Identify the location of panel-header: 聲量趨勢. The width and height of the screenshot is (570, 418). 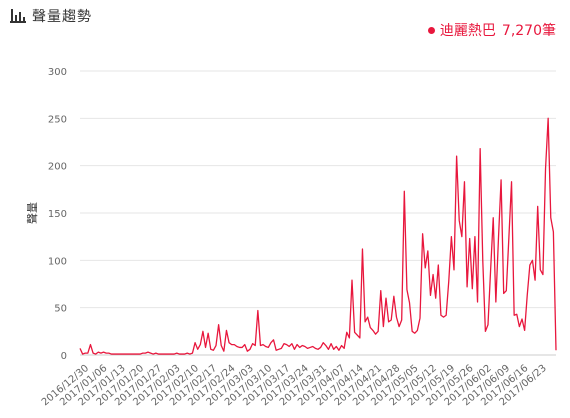
(51, 16).